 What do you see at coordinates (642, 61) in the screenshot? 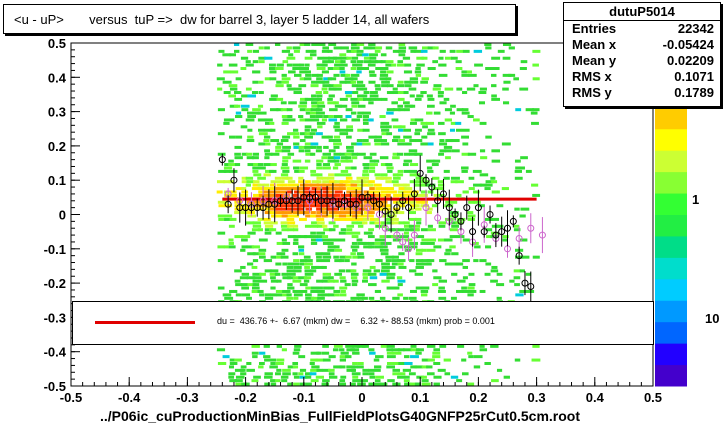
I see `stats-row-mean-y: Mean y 0.02209` at bounding box center [642, 61].